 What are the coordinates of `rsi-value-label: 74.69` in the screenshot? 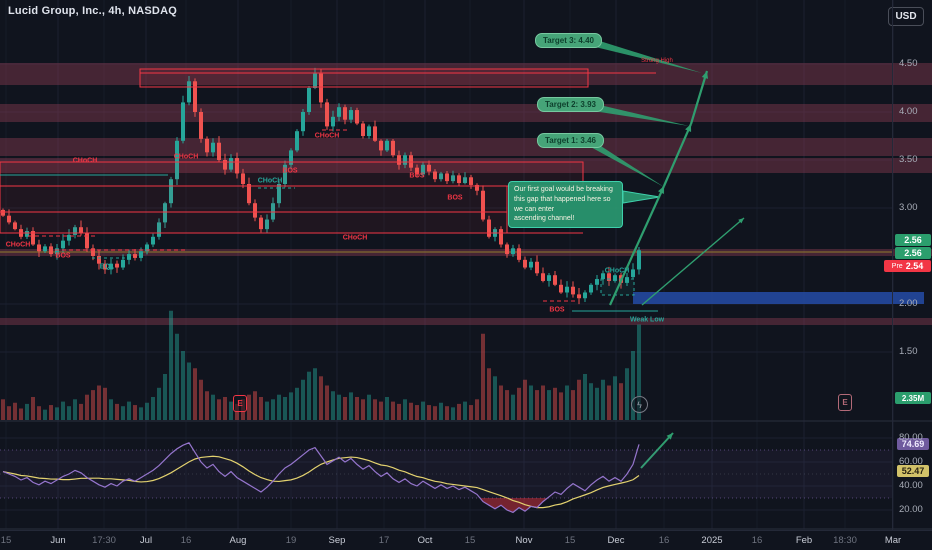 It's located at (913, 444).